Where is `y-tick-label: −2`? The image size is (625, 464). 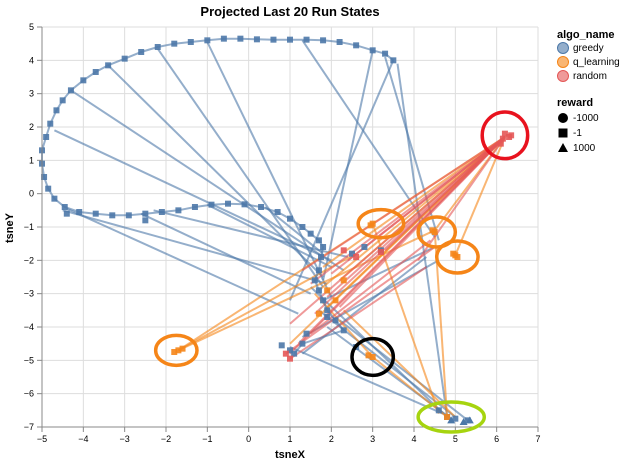 y-tick-label: −2 is located at coordinates (29, 260).